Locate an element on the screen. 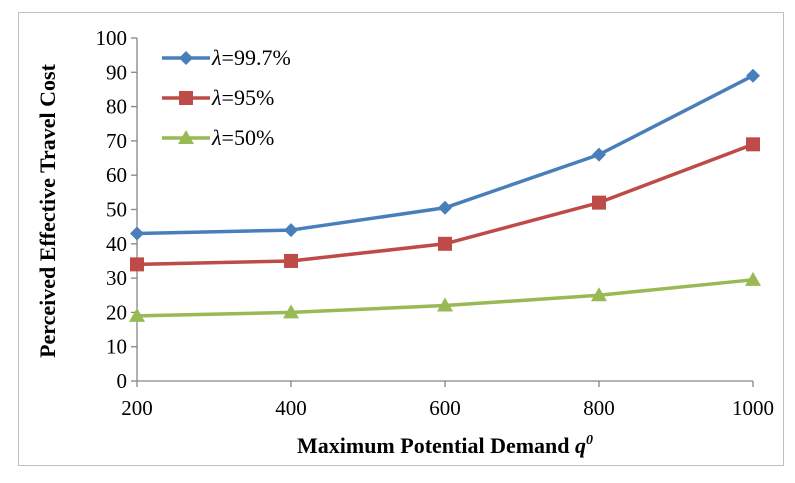 Image resolution: width=795 pixels, height=483 pixels. y-tick-label: 30 is located at coordinates (116, 278).